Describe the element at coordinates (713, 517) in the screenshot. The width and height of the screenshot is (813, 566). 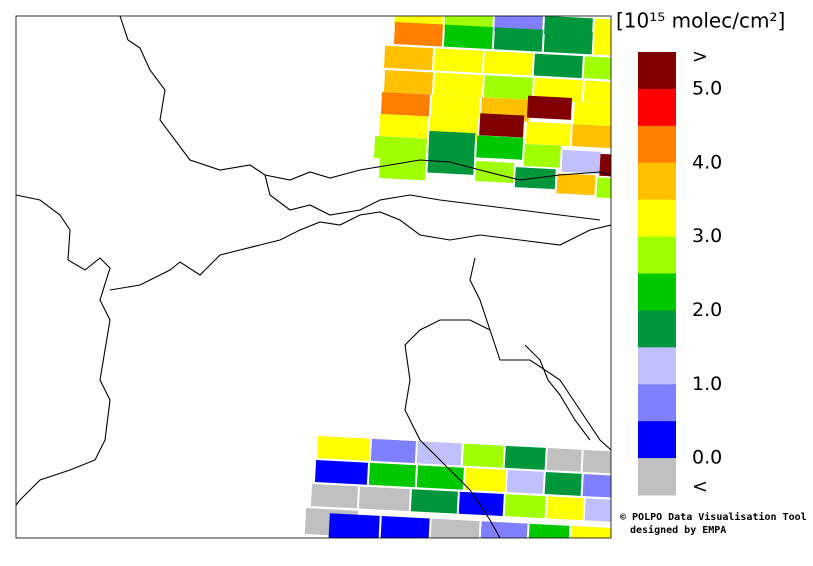
I see `credit-line: © POLPO Data Visualisation Tool` at that location.